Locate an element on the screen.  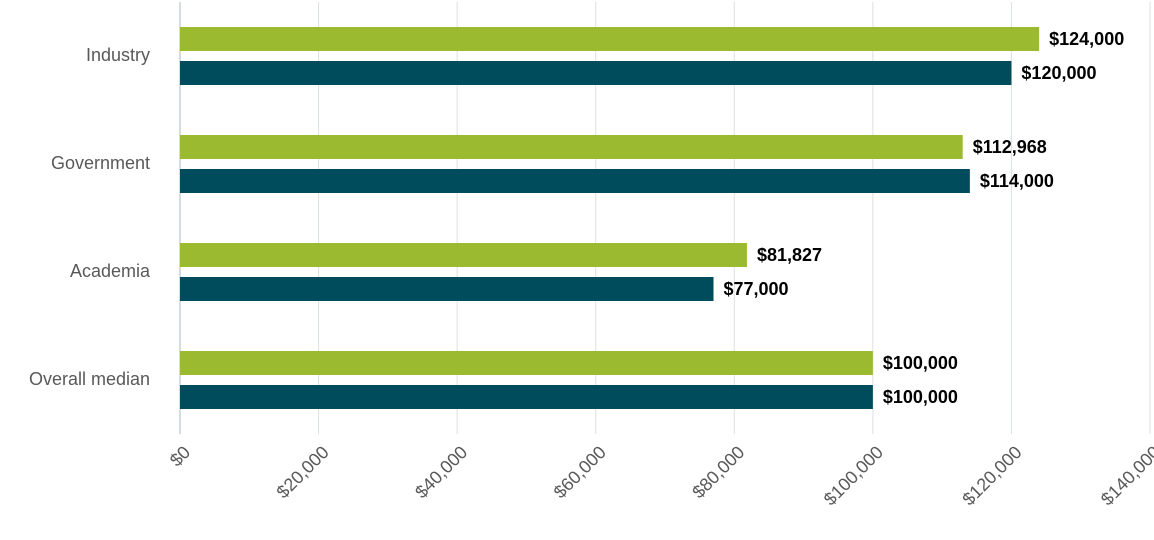
x-tick-label: $20,000 is located at coordinates (303, 472).